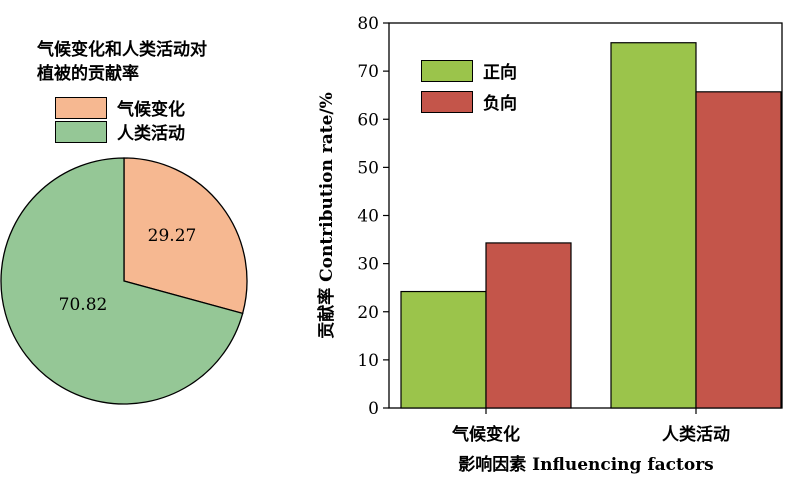 Image resolution: width=800 pixels, height=484 pixels. I want to click on y-tick-label: 30, so click(368, 265).